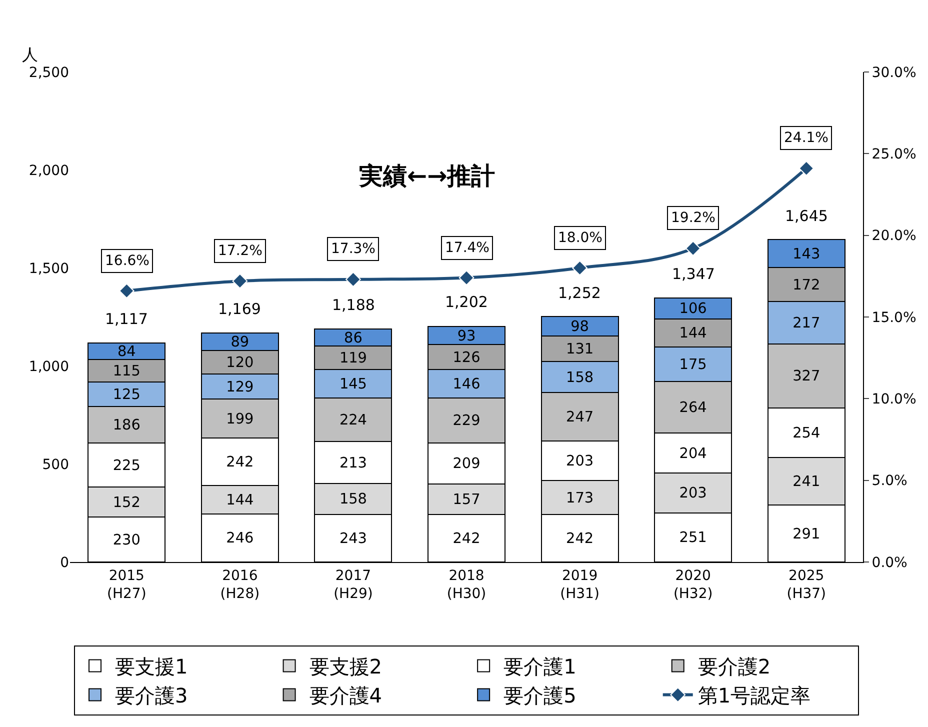  What do you see at coordinates (894, 72) in the screenshot?
I see `y2-tick-label: 30.0%` at bounding box center [894, 72].